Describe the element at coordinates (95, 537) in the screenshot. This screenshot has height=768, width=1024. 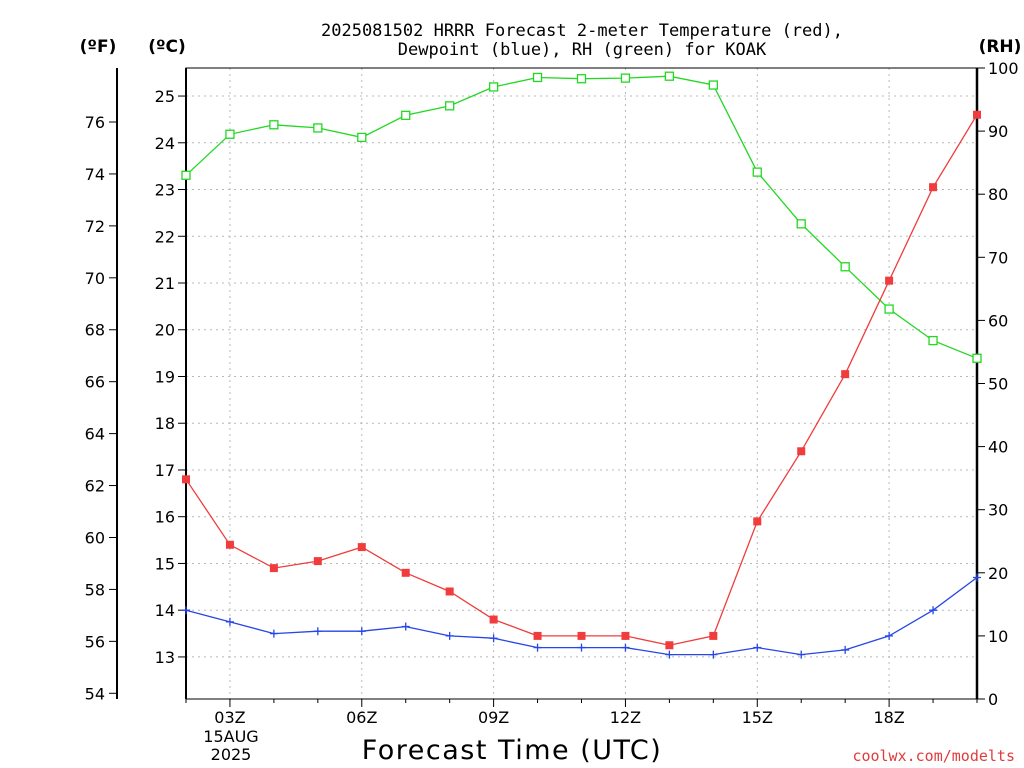
I see `fahrenheit-tick-label: 60` at that location.